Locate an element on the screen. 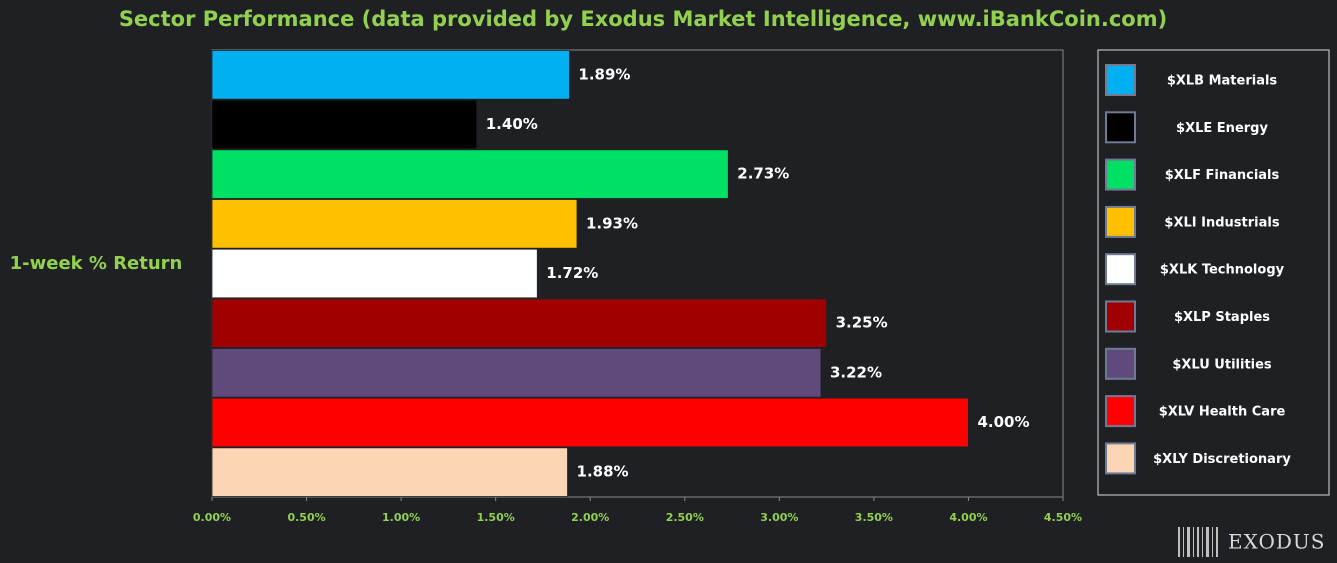 This screenshot has width=1337, height=563. x-tick-label: 3.50% is located at coordinates (874, 517).